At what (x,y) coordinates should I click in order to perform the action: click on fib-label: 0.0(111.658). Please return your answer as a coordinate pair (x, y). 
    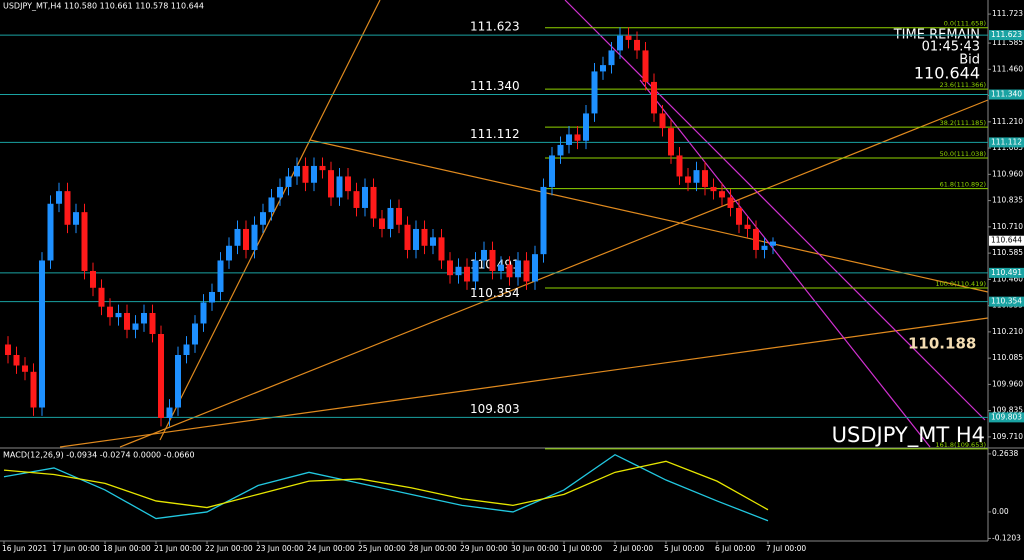
    Looking at the image, I should click on (965, 24).